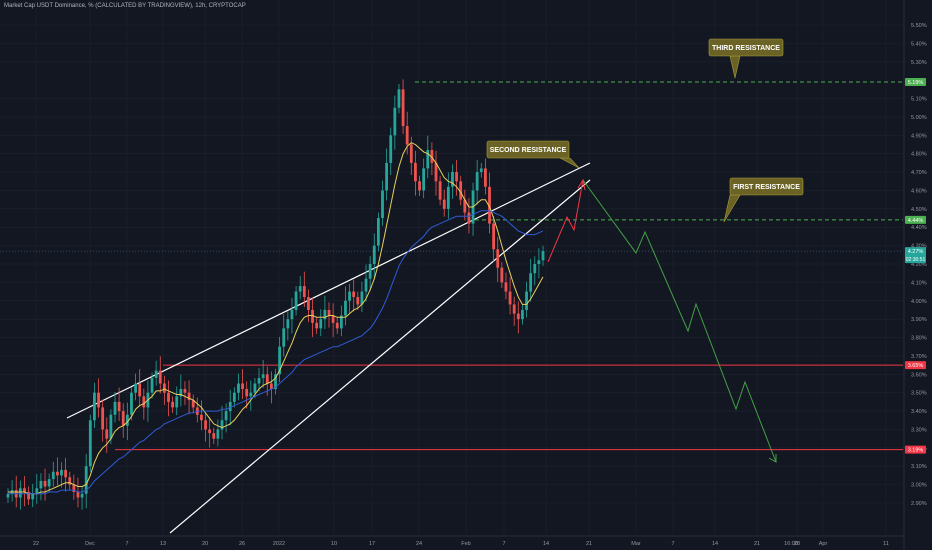 The height and width of the screenshot is (550, 932). What do you see at coordinates (679, 321) in the screenshot?
I see `projection-down-line` at bounding box center [679, 321].